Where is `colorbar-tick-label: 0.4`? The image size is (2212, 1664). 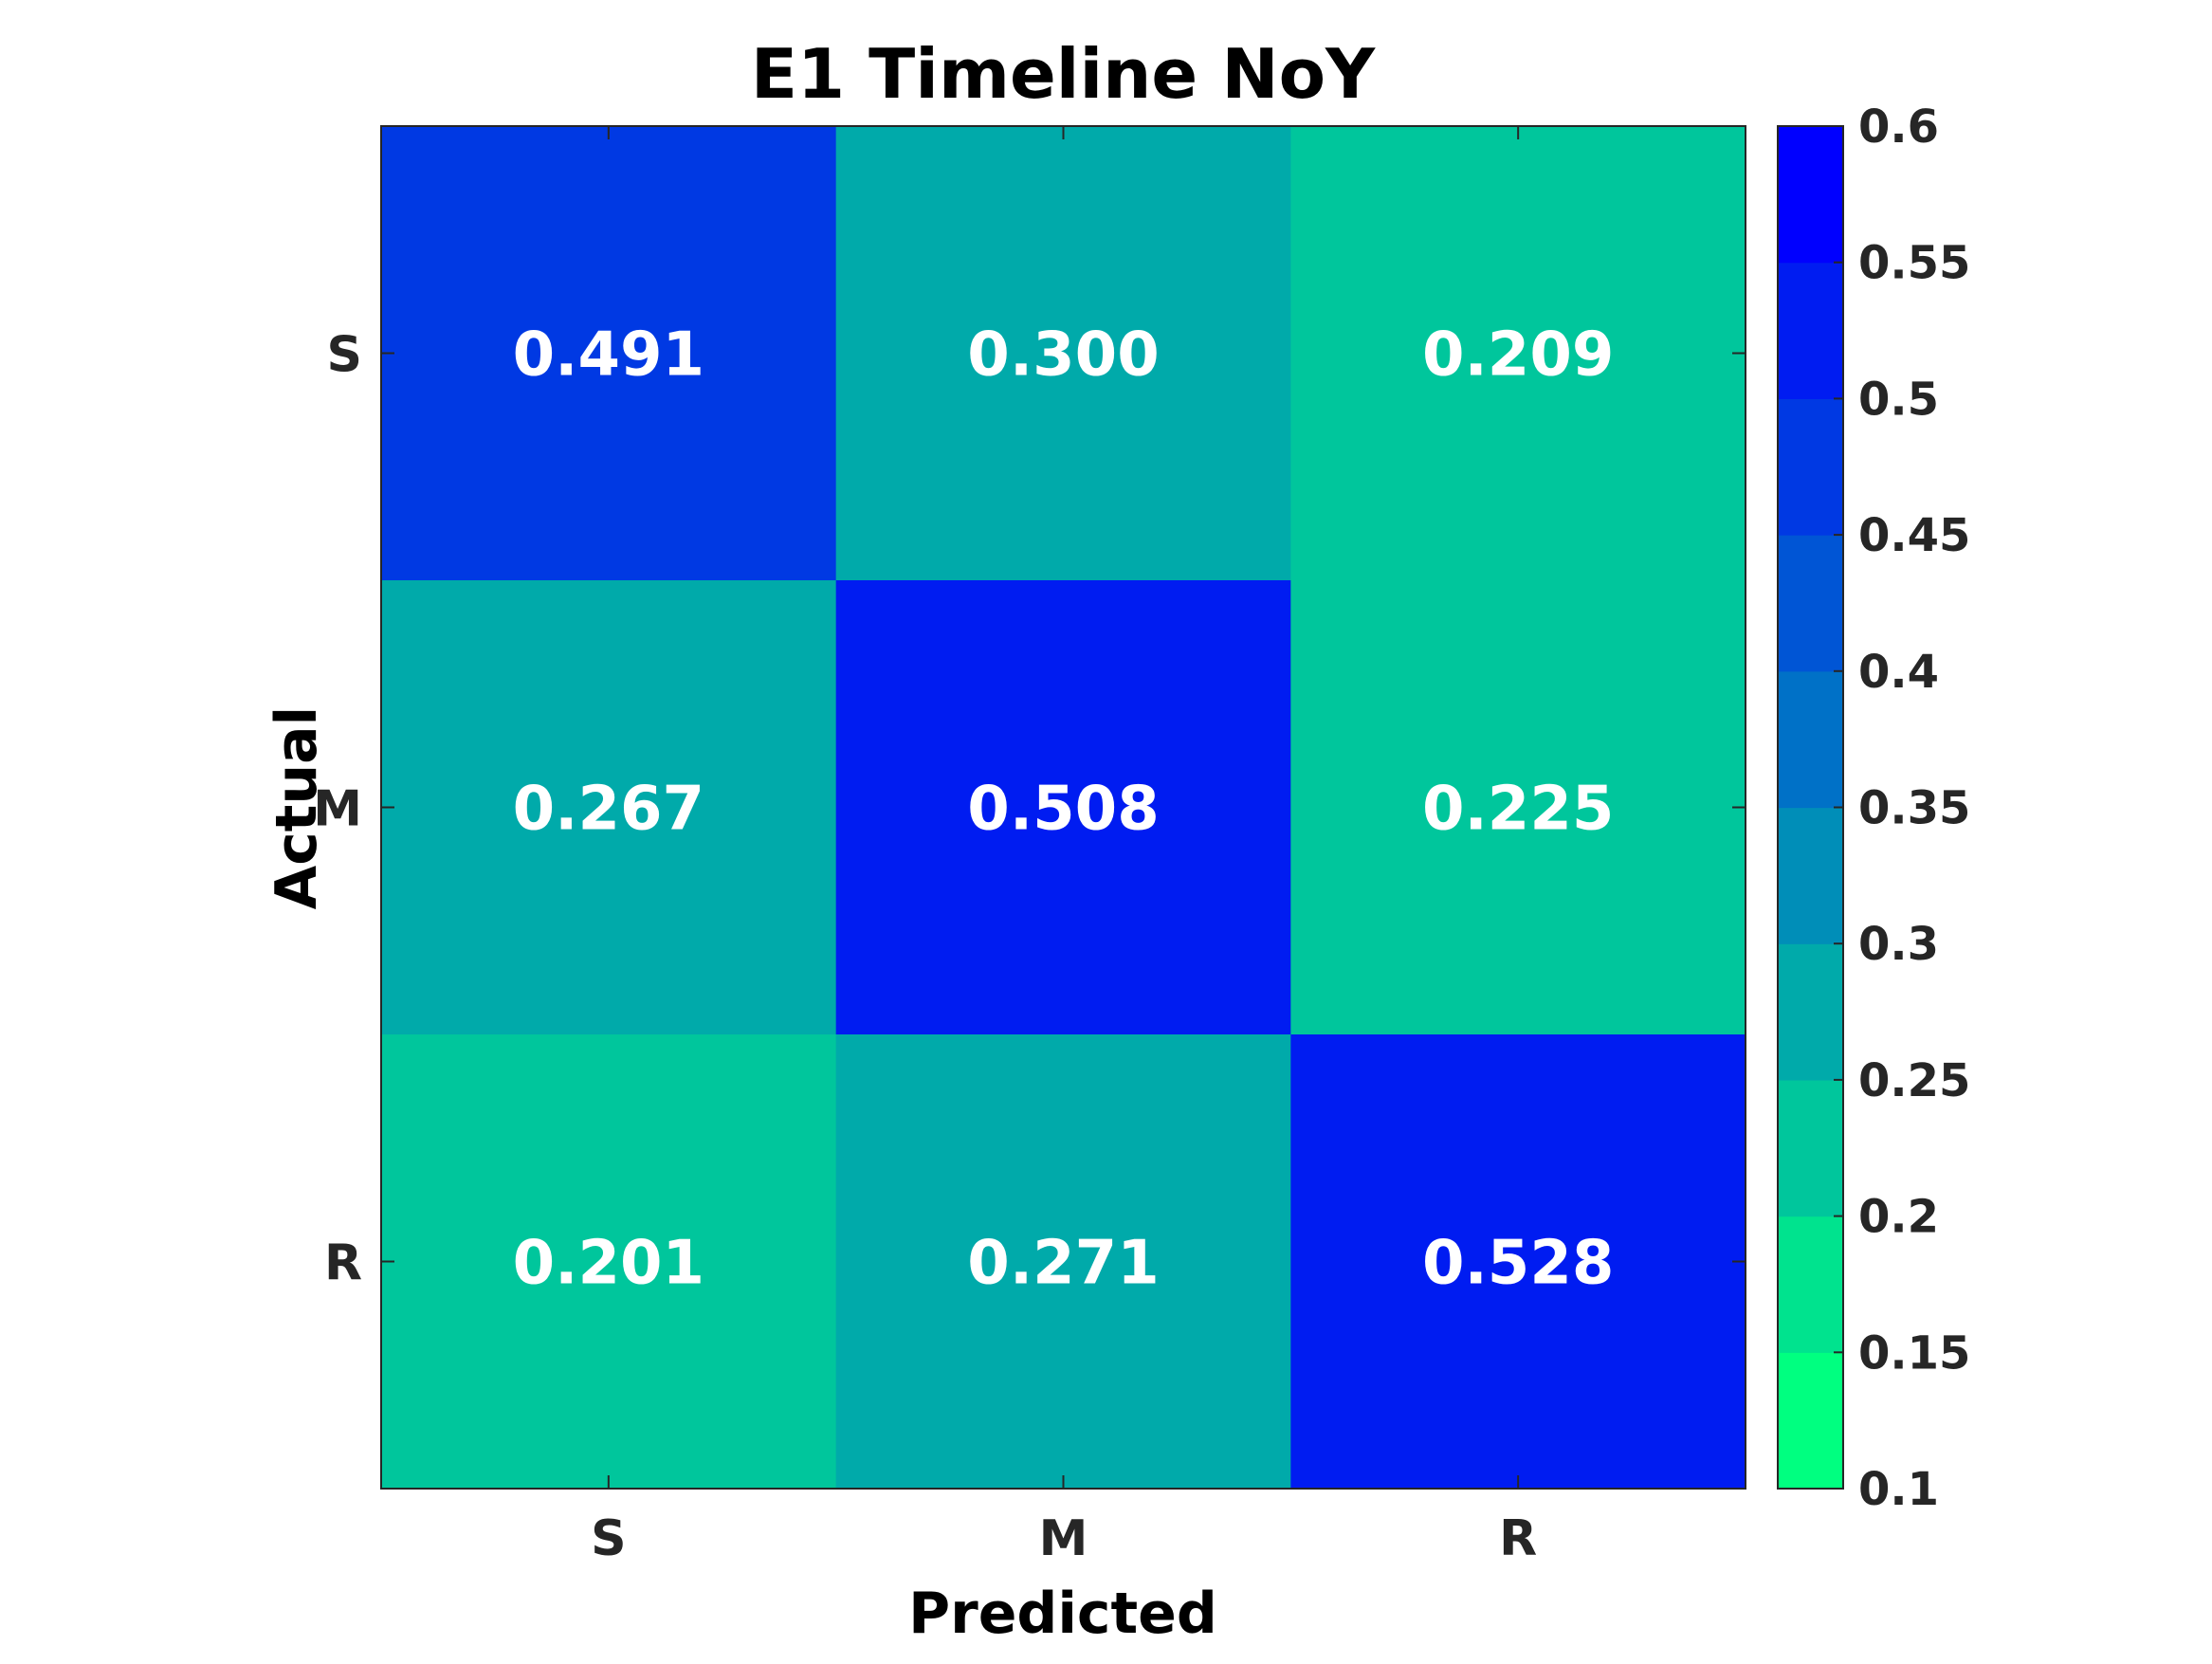 colorbar-tick-label: 0.4 is located at coordinates (1898, 672).